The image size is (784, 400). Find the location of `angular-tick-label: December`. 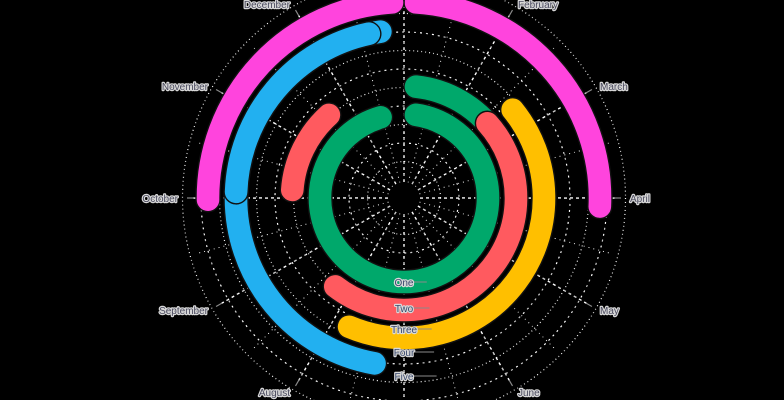

angular-tick-label: December is located at coordinates (267, 5).